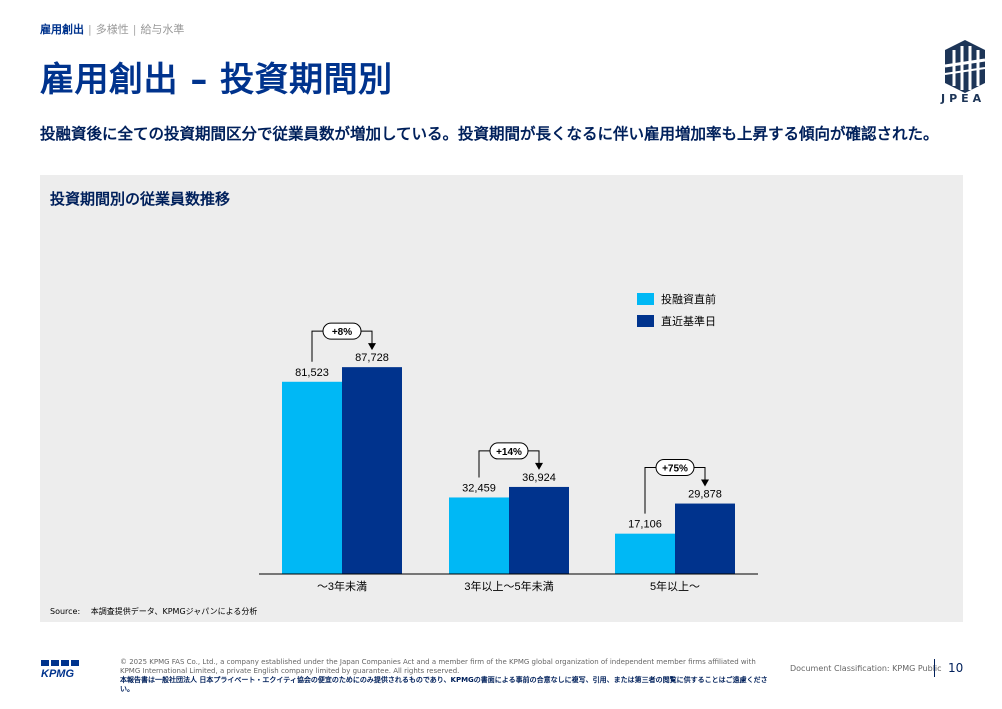  I want to click on breadcrumb-item-diversity: 多様性, so click(112, 29).